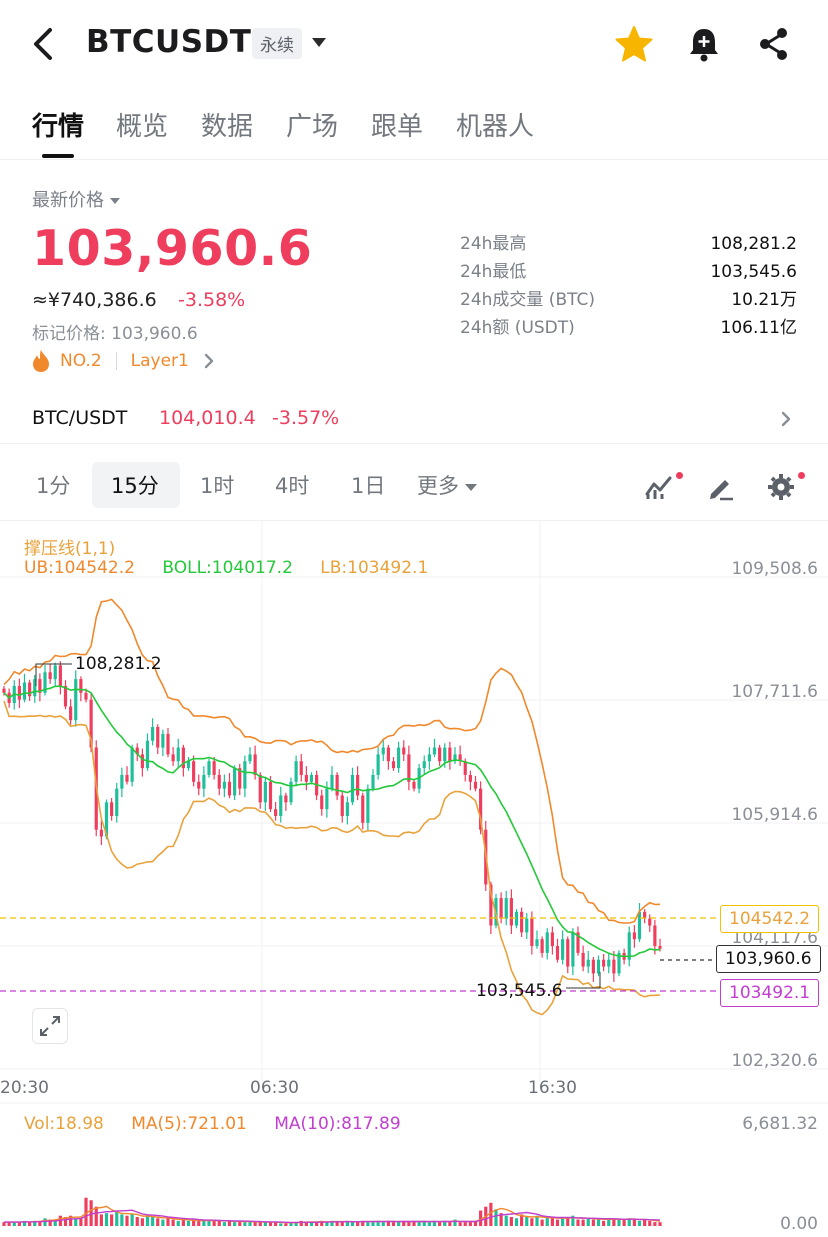 The image size is (828, 1237). What do you see at coordinates (659, 487) in the screenshot?
I see `indicator-icon` at bounding box center [659, 487].